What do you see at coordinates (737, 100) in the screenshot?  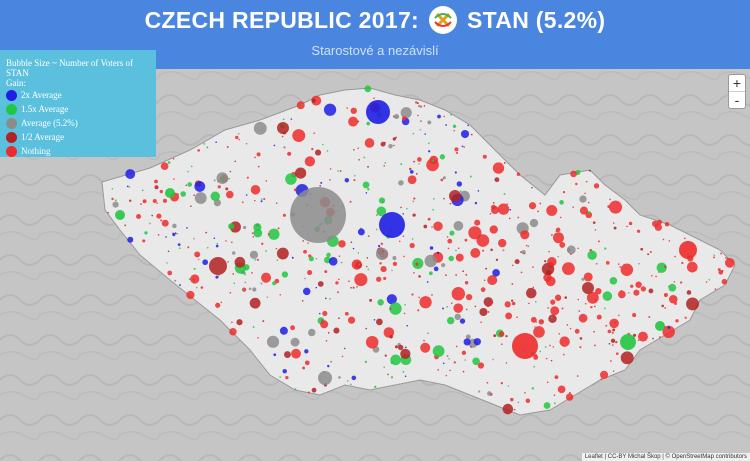 I see `zoom-out-button: -` at bounding box center [737, 100].